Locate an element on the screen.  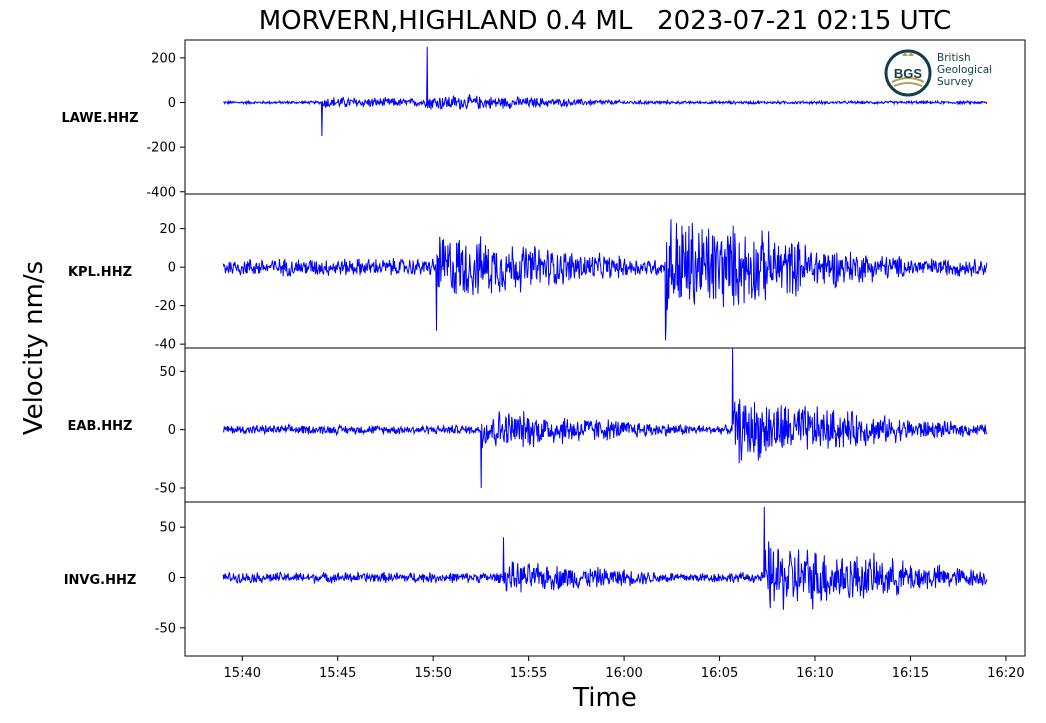
ytick-label-lawe-hhz: 200 is located at coordinates (163, 58).